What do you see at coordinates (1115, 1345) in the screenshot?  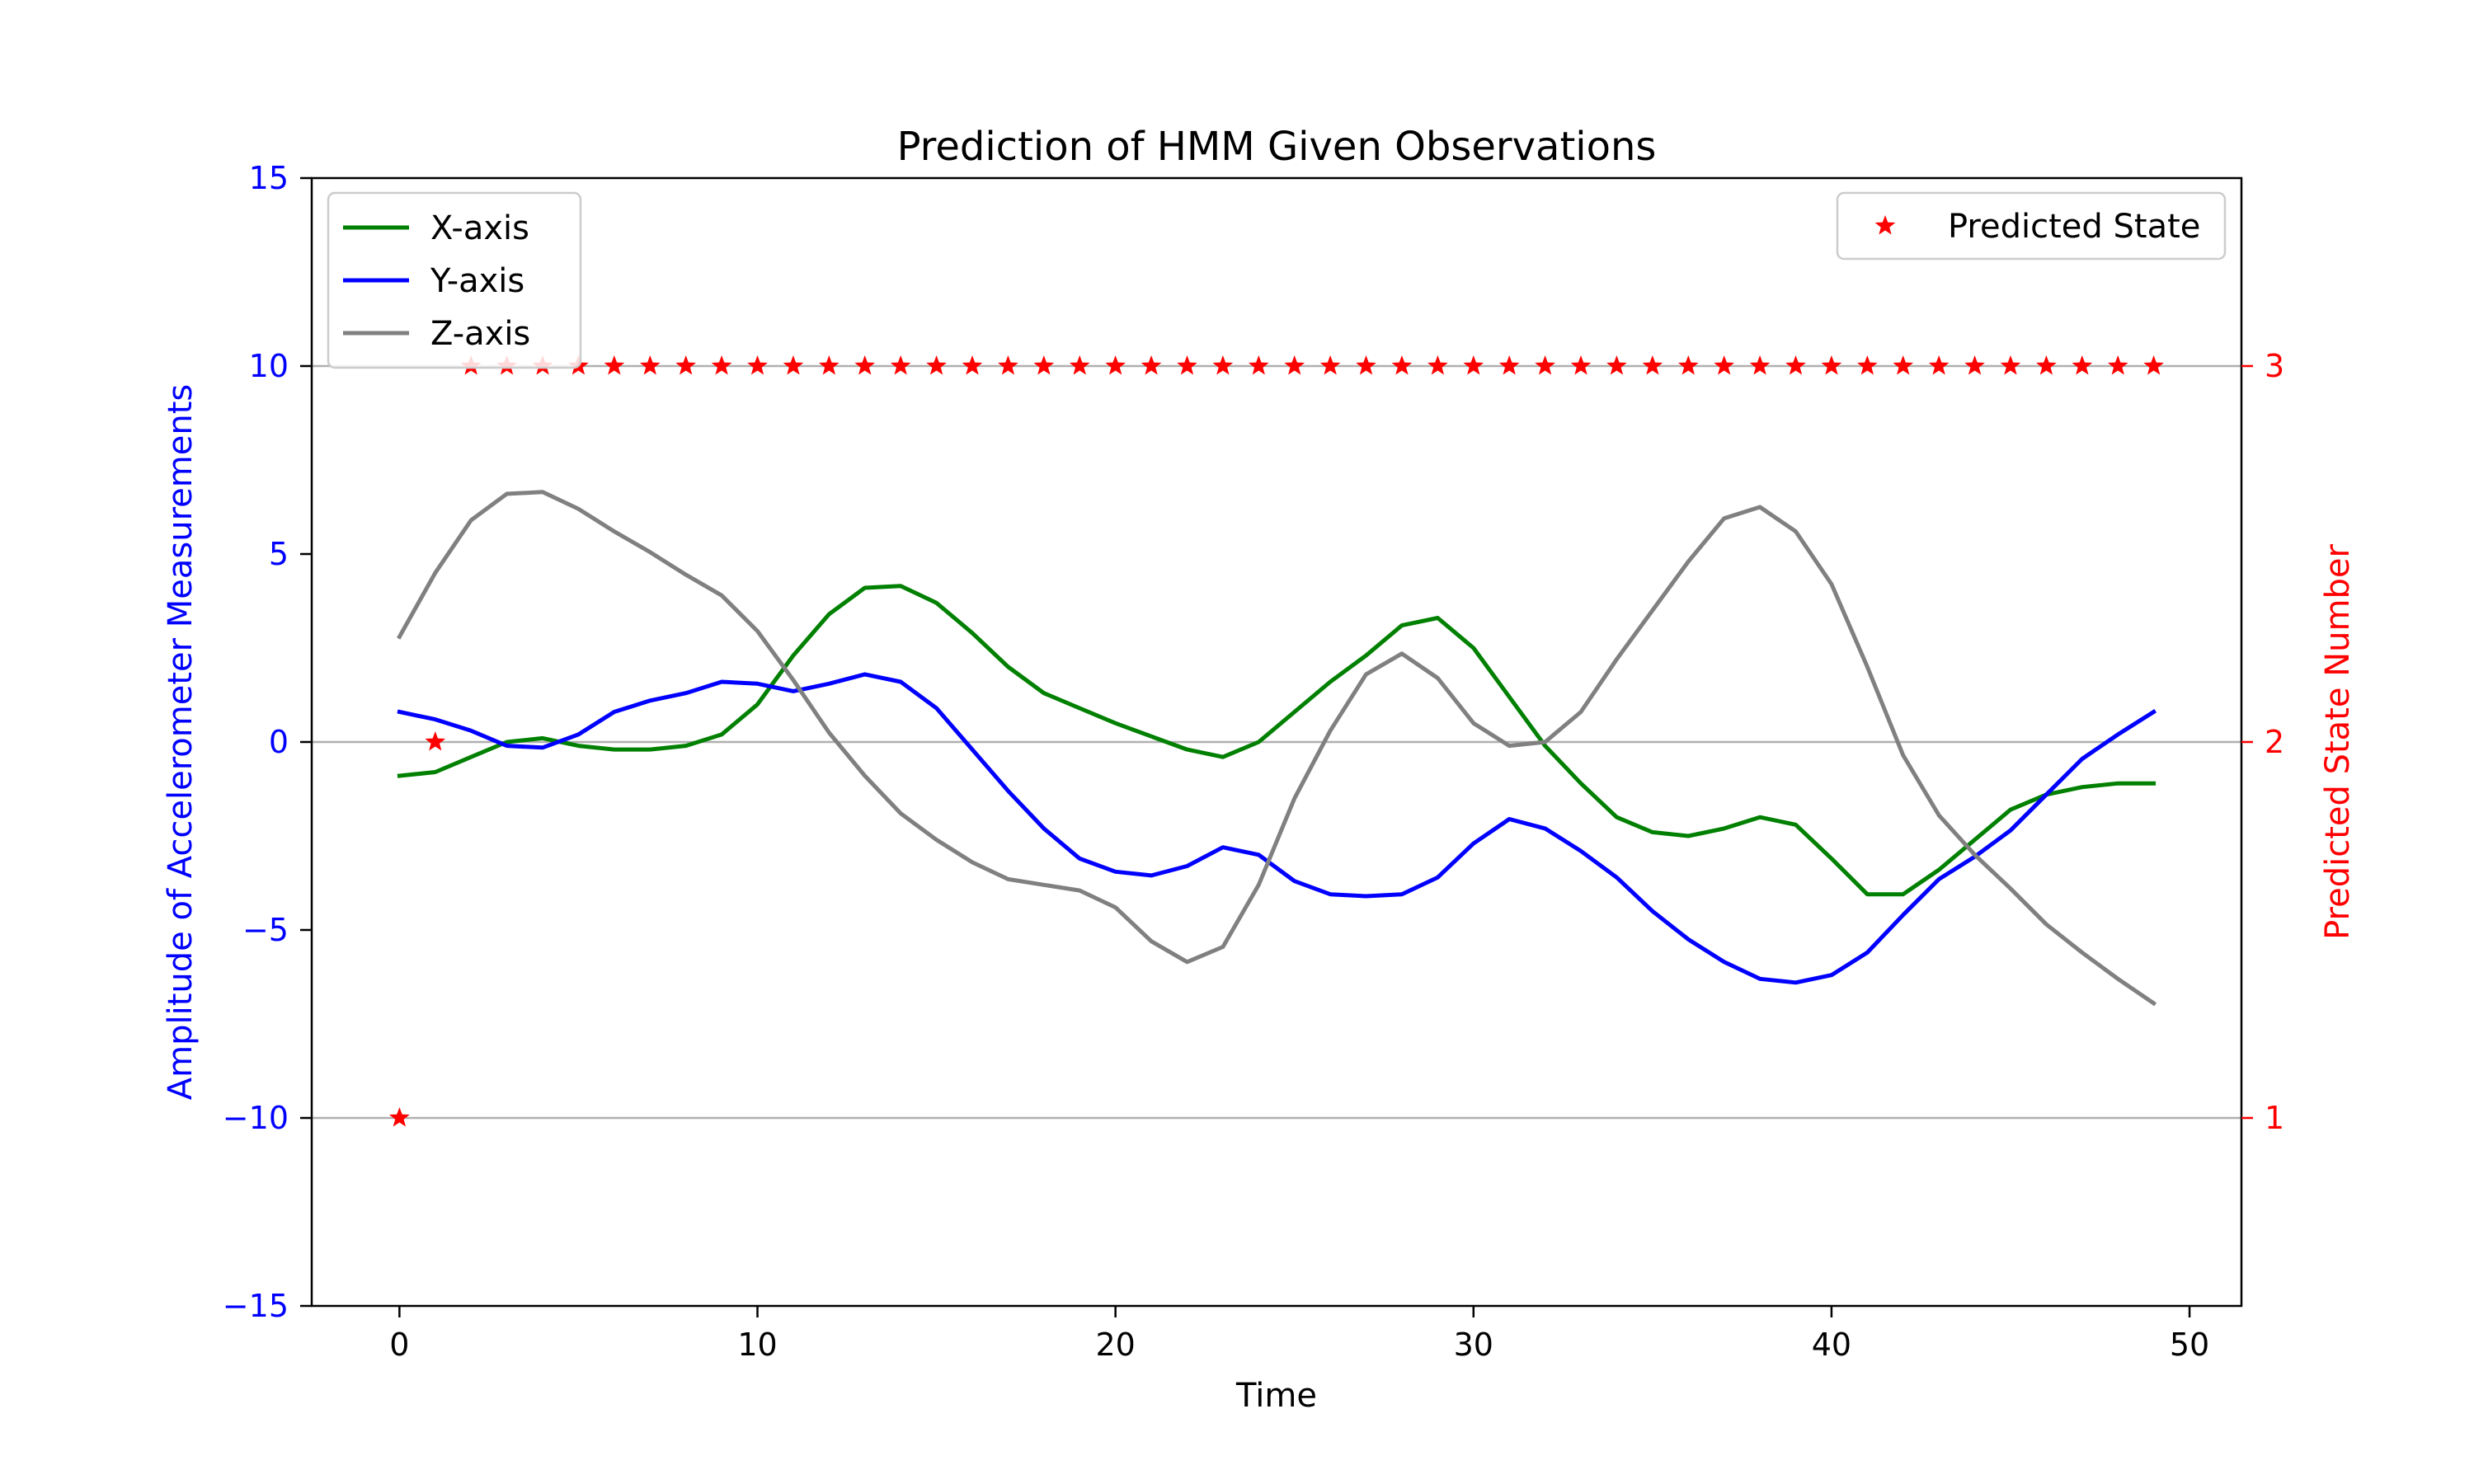 I see `x-tick-label: 20` at bounding box center [1115, 1345].